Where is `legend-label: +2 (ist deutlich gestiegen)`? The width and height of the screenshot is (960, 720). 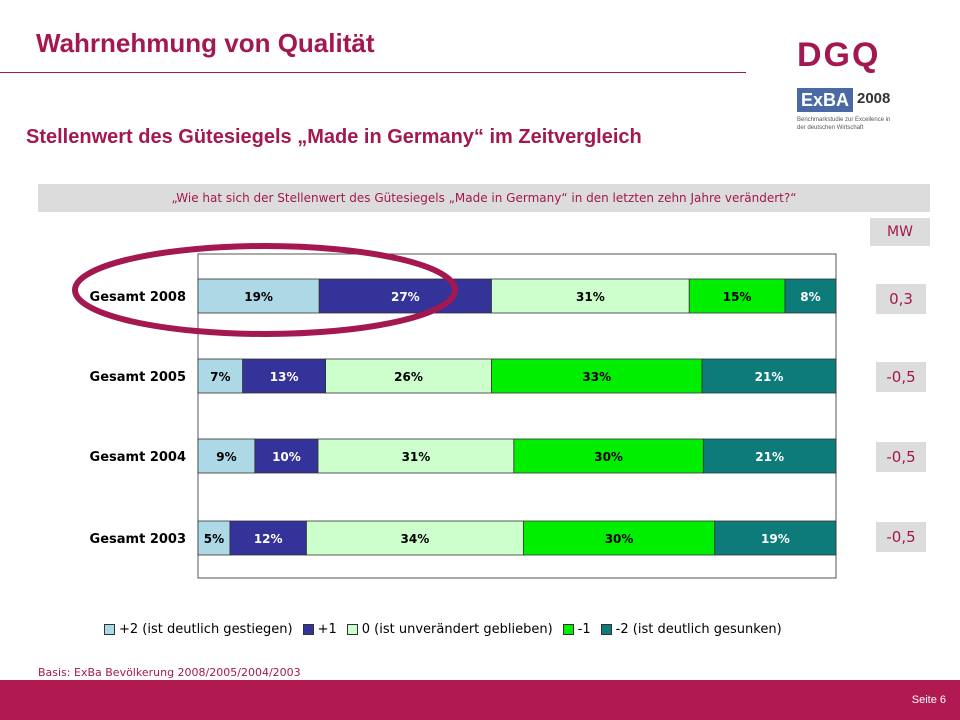
legend-label: +2 (ist deutlich gestiegen) is located at coordinates (206, 629).